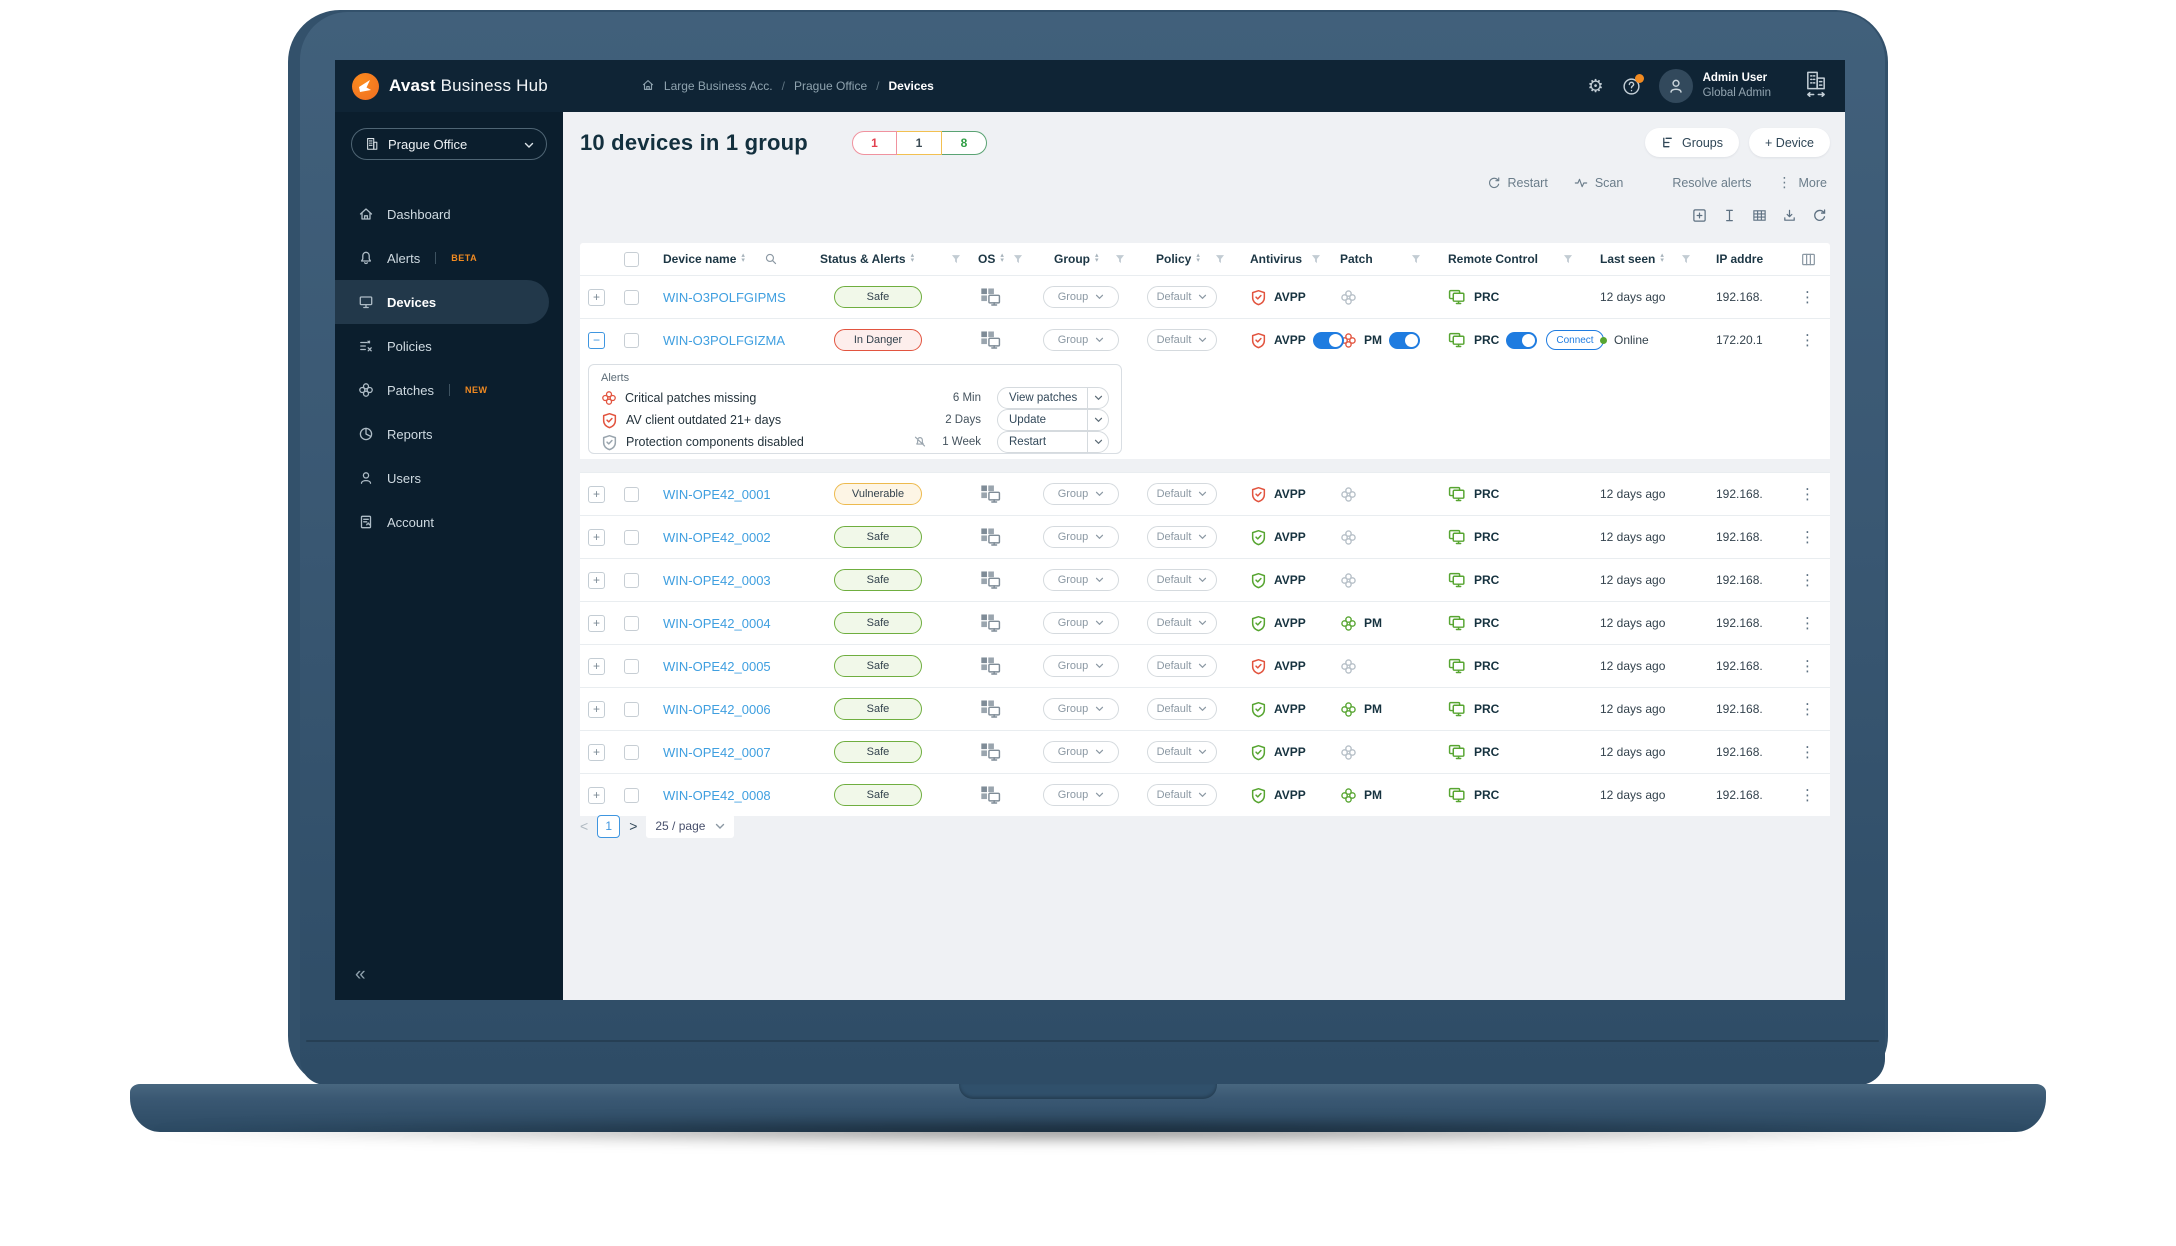 This screenshot has width=2176, height=1246. I want to click on sidebar-item-alerts: Alerts BETA, so click(442, 258).